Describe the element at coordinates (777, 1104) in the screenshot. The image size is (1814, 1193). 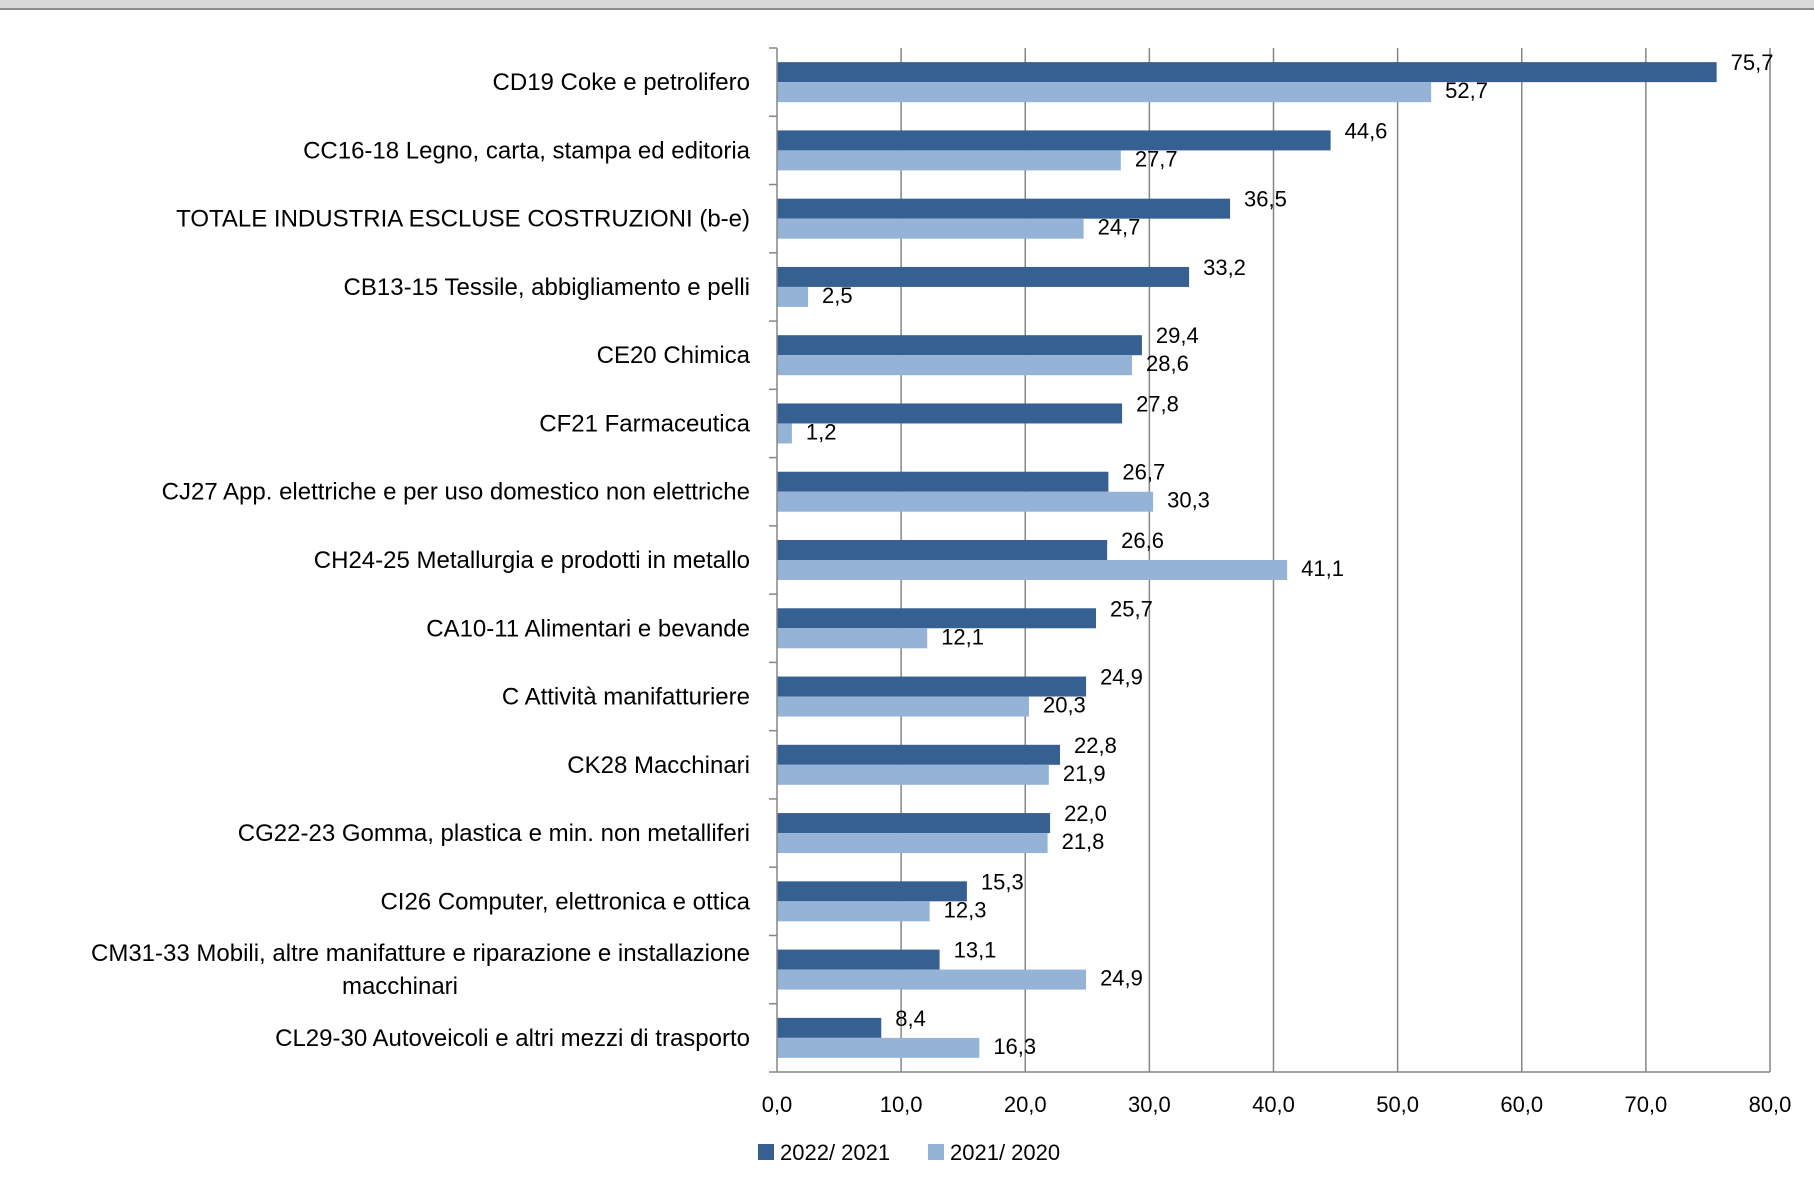
I see `x-tick-label: 0,0` at that location.